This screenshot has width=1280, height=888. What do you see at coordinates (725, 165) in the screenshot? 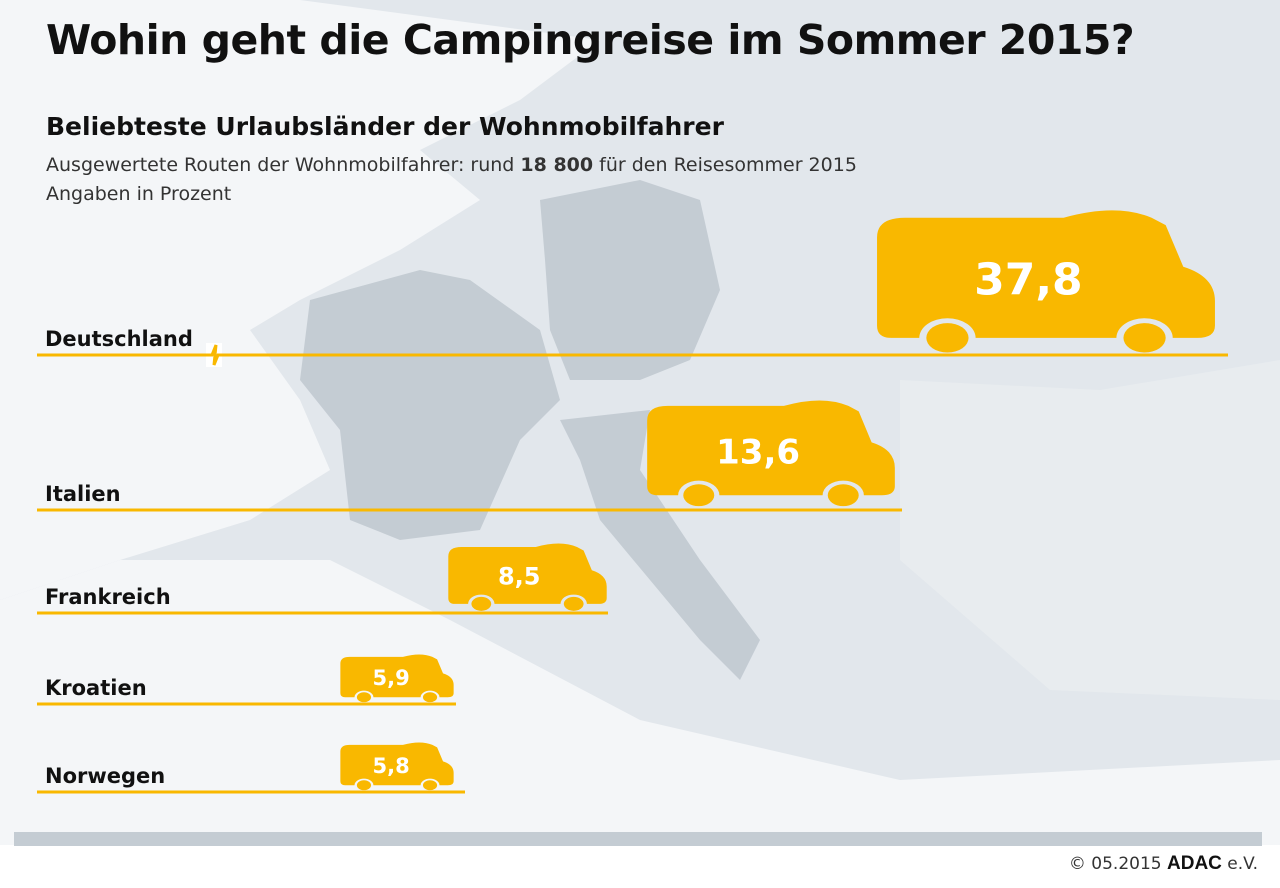
I see `note-suffix: für den Reisesommer 2015` at bounding box center [725, 165].